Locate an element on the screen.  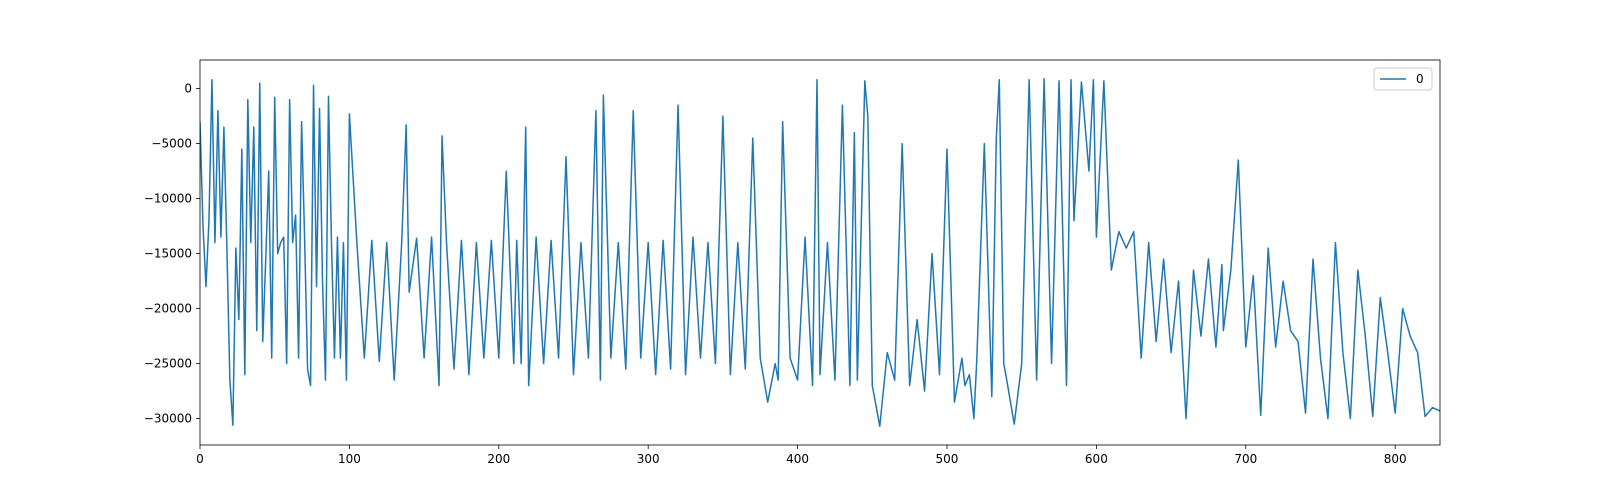
x-tick-label: 300 is located at coordinates (648, 459).